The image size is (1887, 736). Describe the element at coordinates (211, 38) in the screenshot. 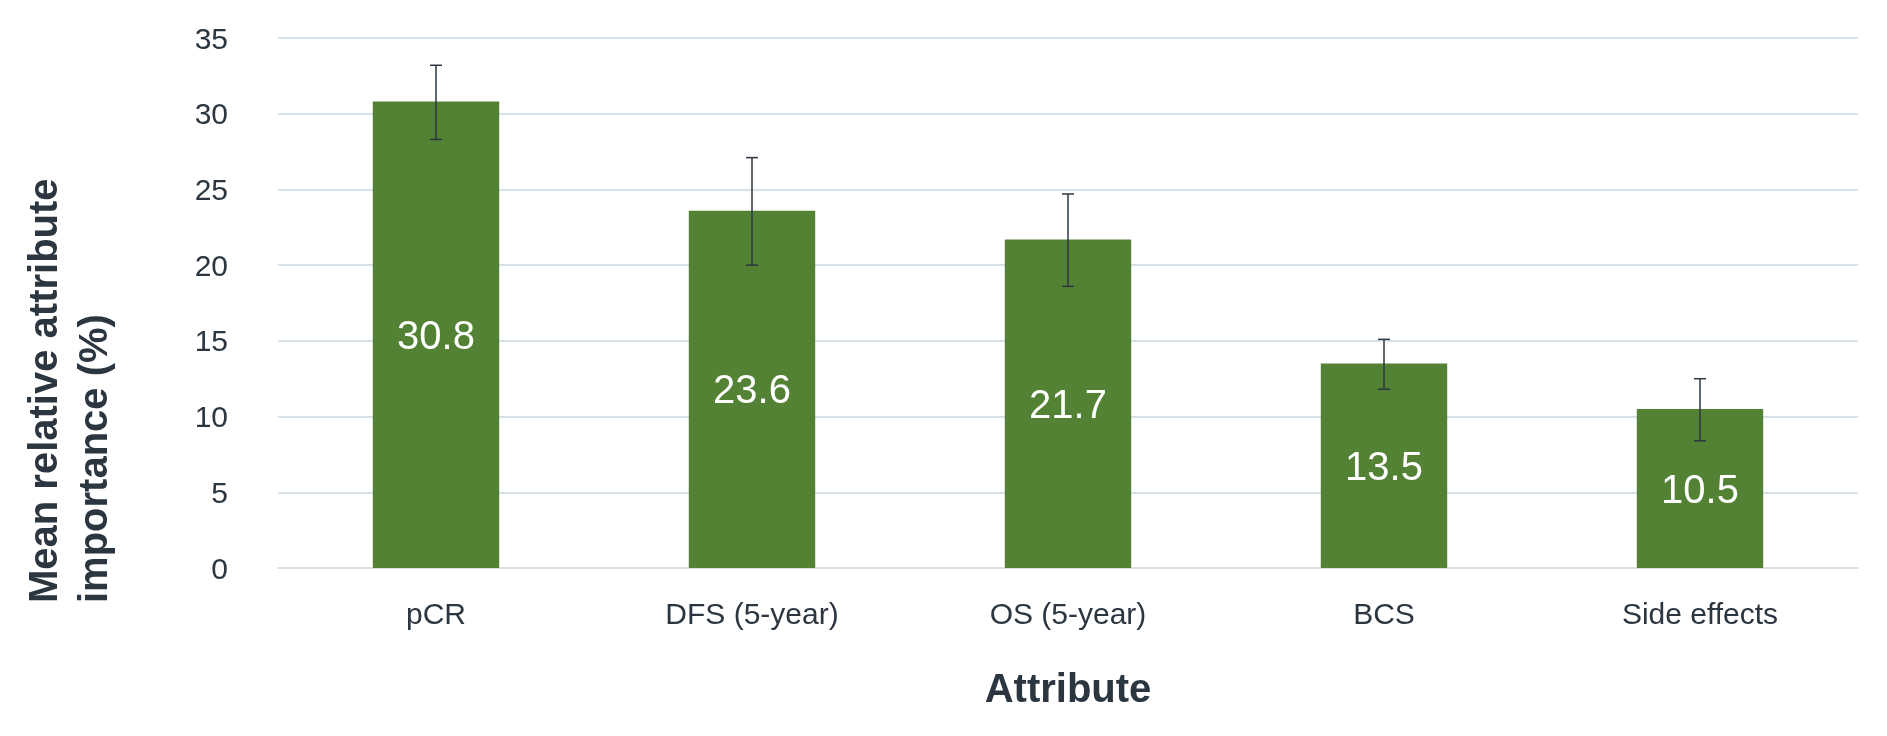

I see `y-tick-label: 35` at that location.